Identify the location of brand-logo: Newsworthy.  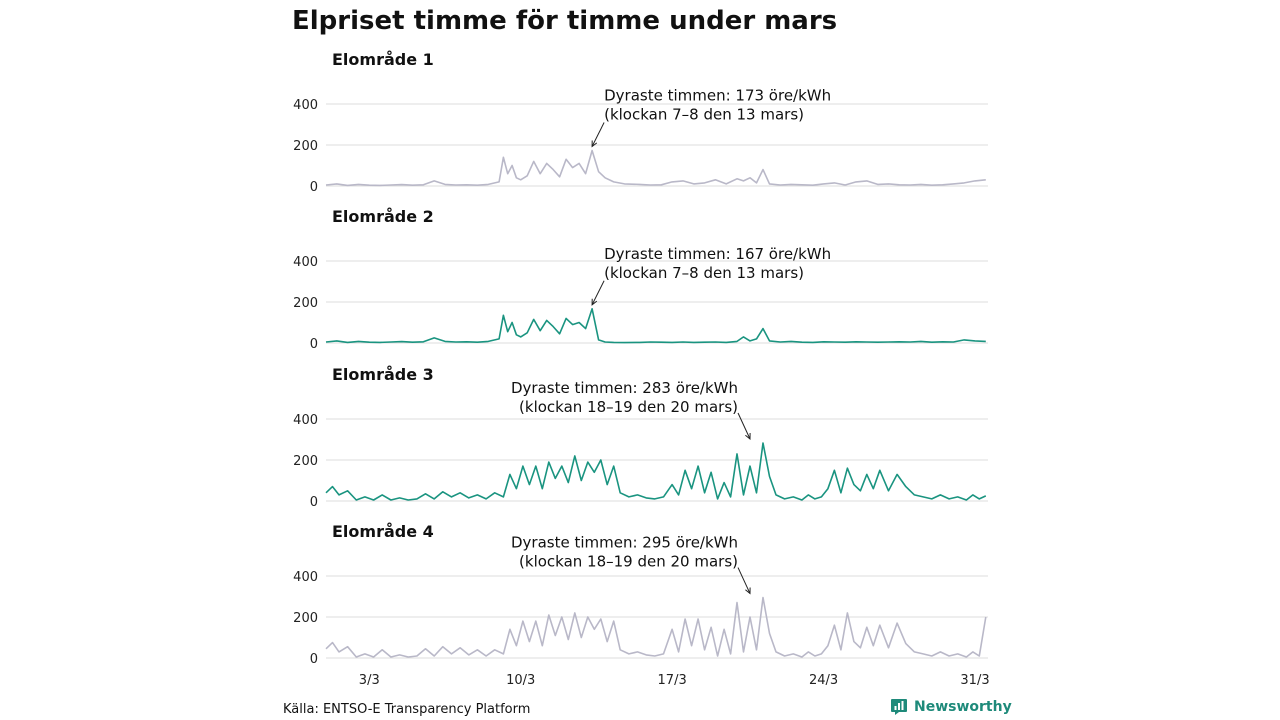
(951, 707).